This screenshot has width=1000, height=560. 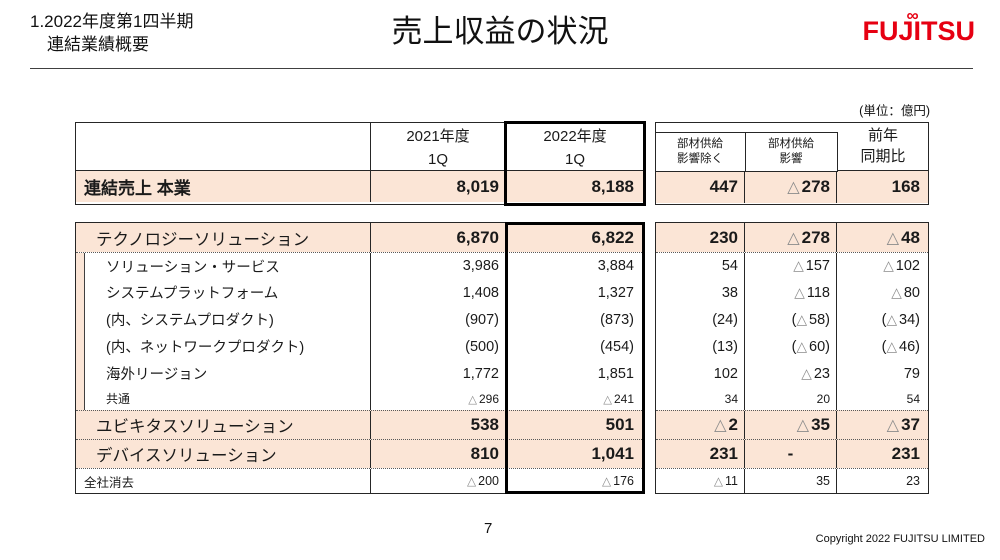 I want to click on copyright-text: Copyright 2022 FUJITSU LIMITED, so click(x=900, y=539).